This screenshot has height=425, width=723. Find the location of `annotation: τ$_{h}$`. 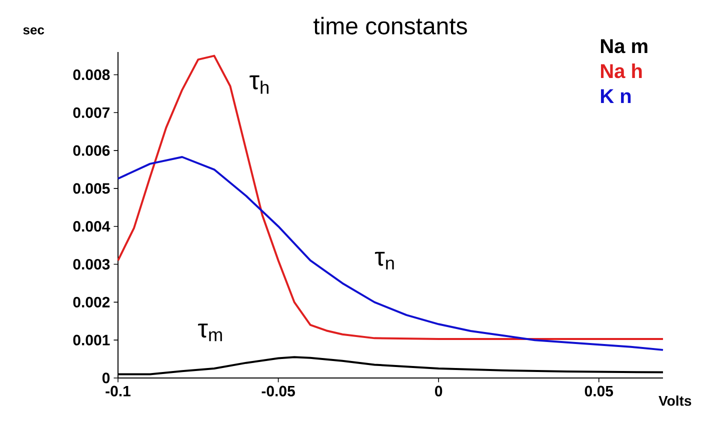

annotation: τ$_{h}$ is located at coordinates (259, 84).